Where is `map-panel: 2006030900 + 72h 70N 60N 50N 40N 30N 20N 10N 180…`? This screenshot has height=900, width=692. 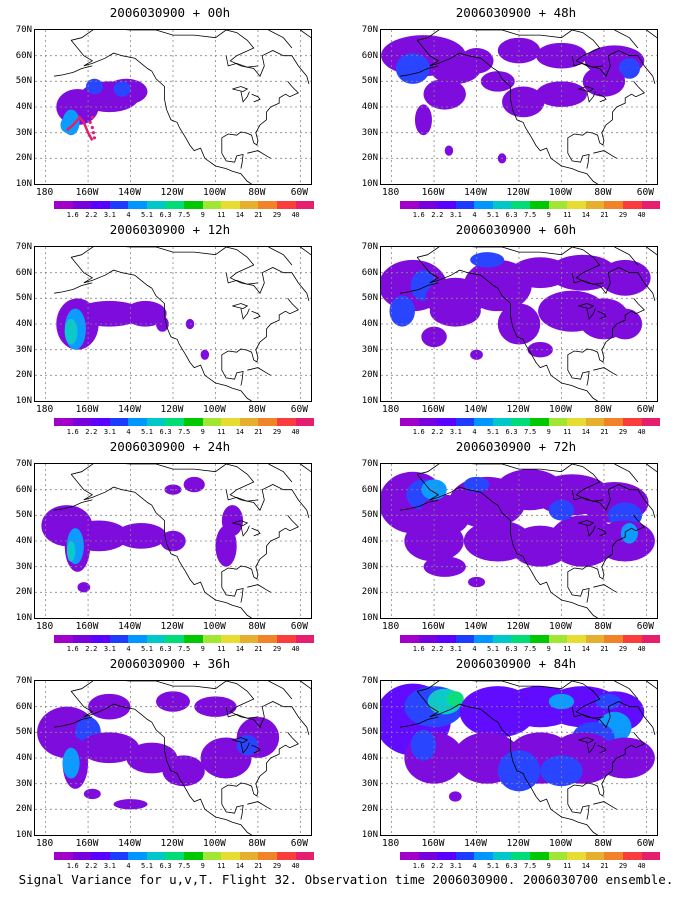 map-panel: 2006030900 + 72h 70N 60N 50N 40N 30N 20N 10N 180… is located at coordinates (516, 546).